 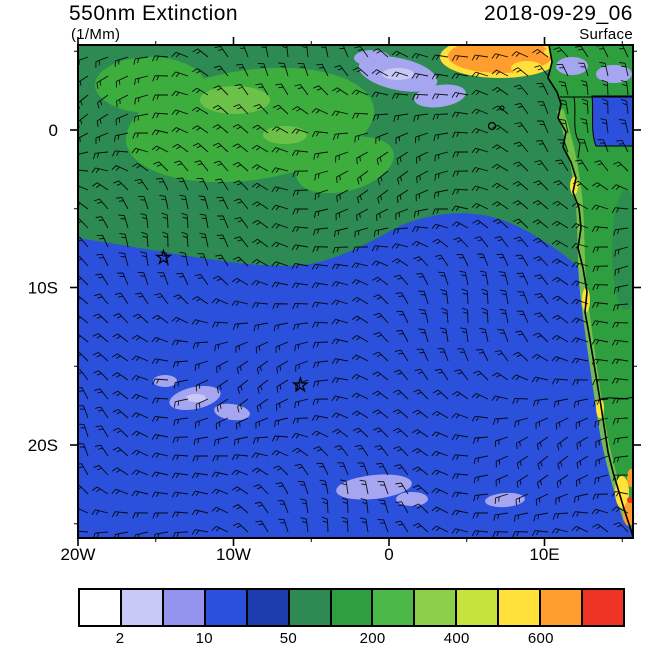 What do you see at coordinates (372, 638) in the screenshot?
I see `colorbar-tick-label: 200` at bounding box center [372, 638].